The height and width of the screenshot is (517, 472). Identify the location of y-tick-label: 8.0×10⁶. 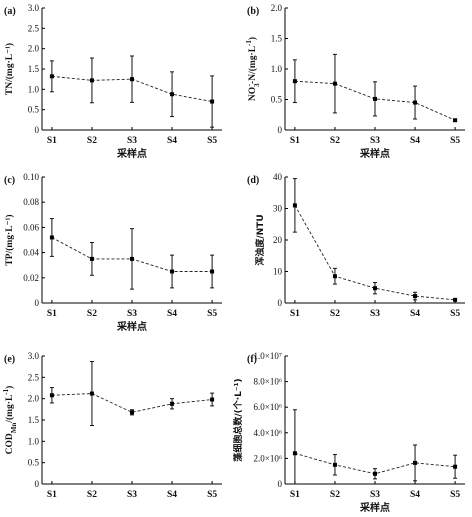
(268, 382).